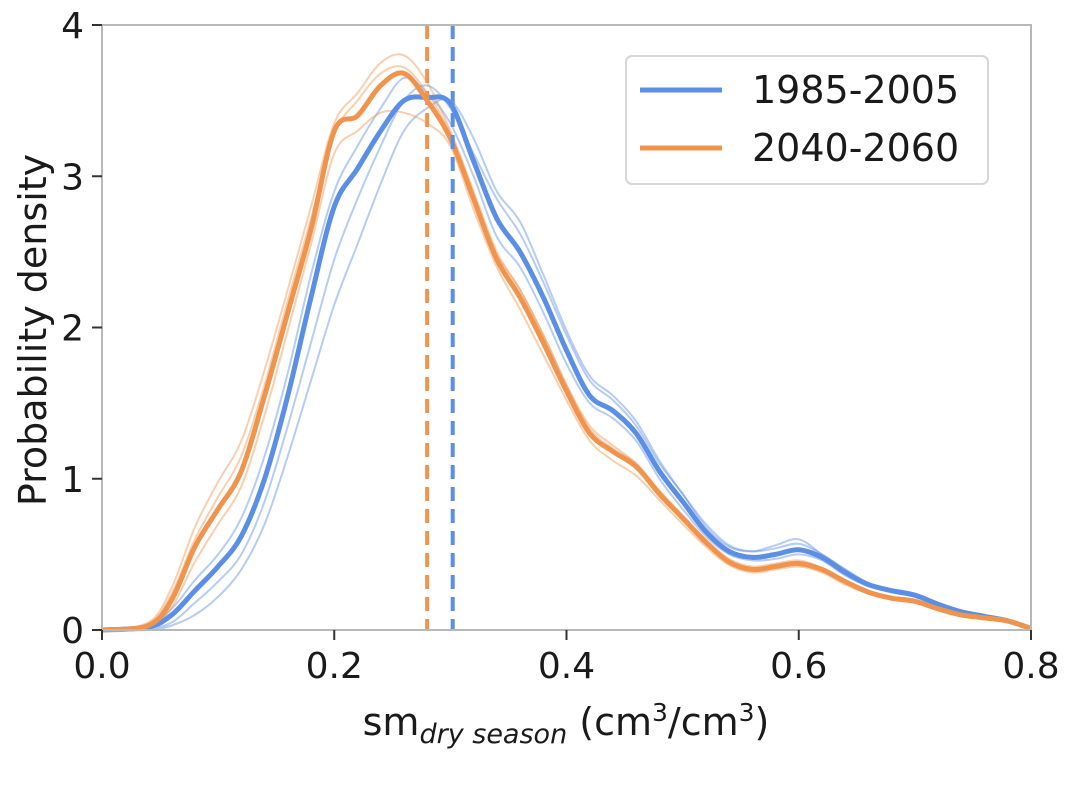 The image size is (1070, 788). I want to click on y-tick-label: 4, so click(72, 26).